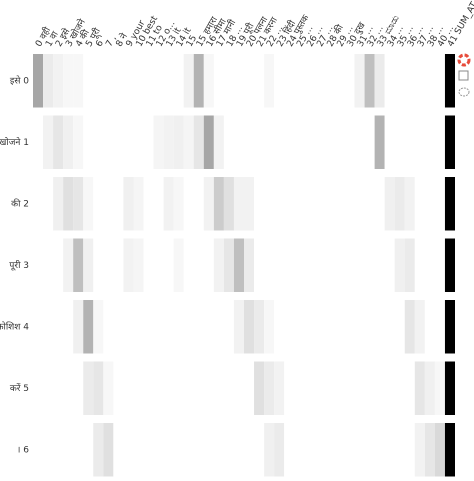 The image size is (474, 481). Describe the element at coordinates (192, 41) in the screenshot. I see `column-label: 15` at that location.